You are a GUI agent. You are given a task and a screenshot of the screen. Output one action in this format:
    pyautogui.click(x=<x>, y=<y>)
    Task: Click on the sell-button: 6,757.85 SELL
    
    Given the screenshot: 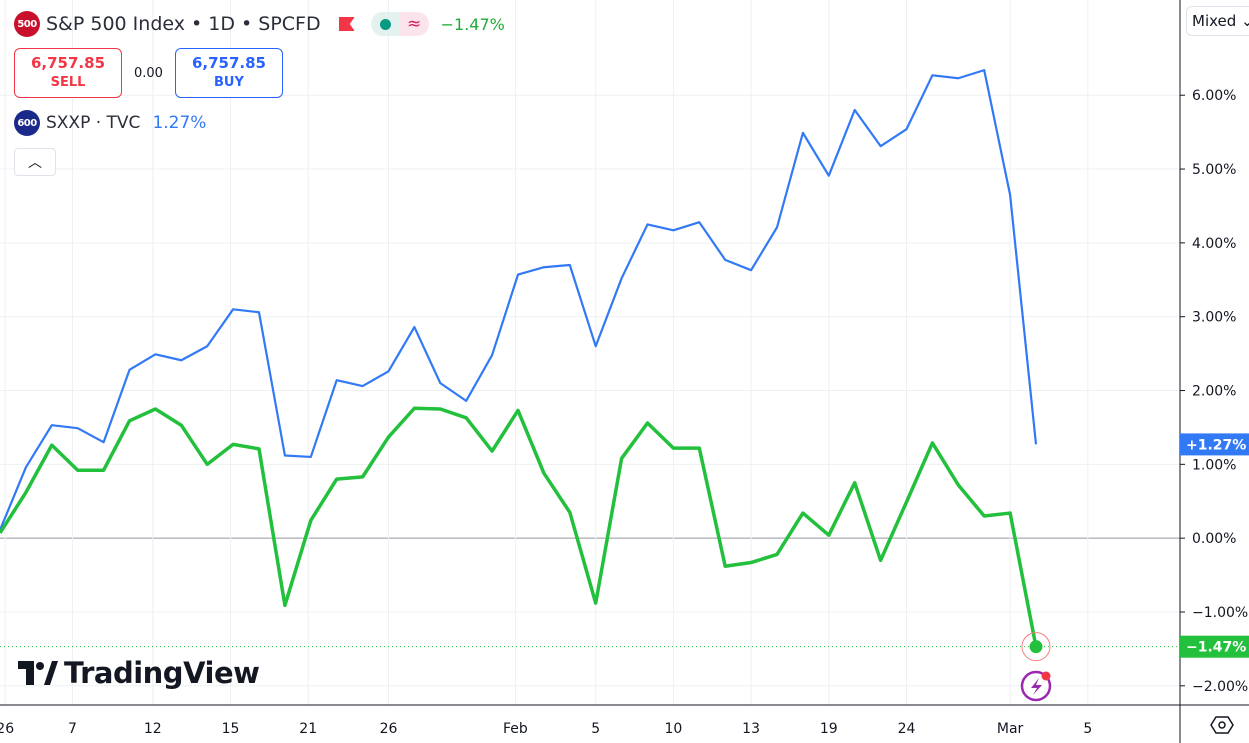 What is the action you would take?
    pyautogui.click(x=68, y=73)
    